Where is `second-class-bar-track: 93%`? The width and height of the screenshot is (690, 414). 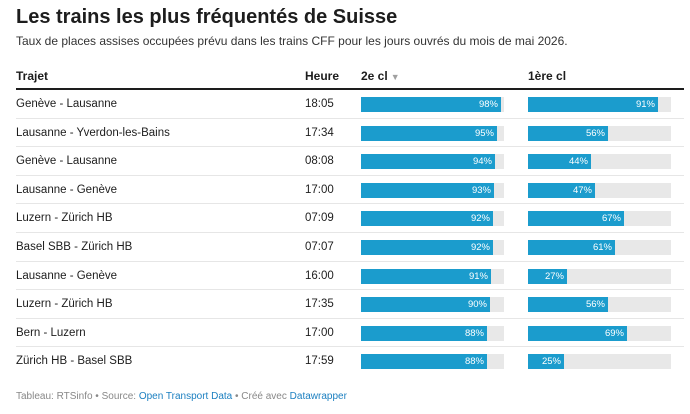
second-class-bar-track: 93% is located at coordinates (432, 190).